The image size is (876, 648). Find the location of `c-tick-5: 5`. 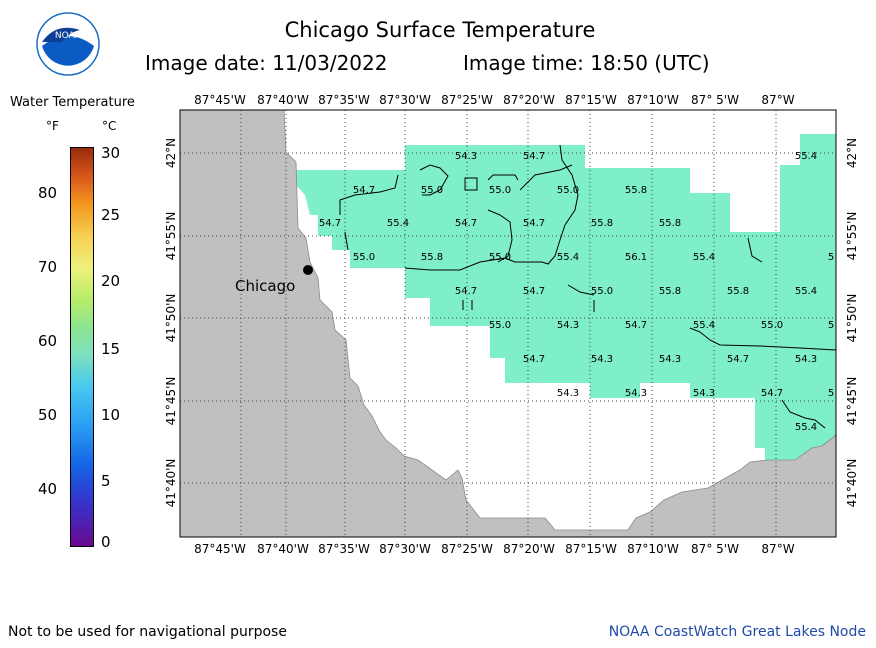

c-tick-5: 5 is located at coordinates (106, 481).